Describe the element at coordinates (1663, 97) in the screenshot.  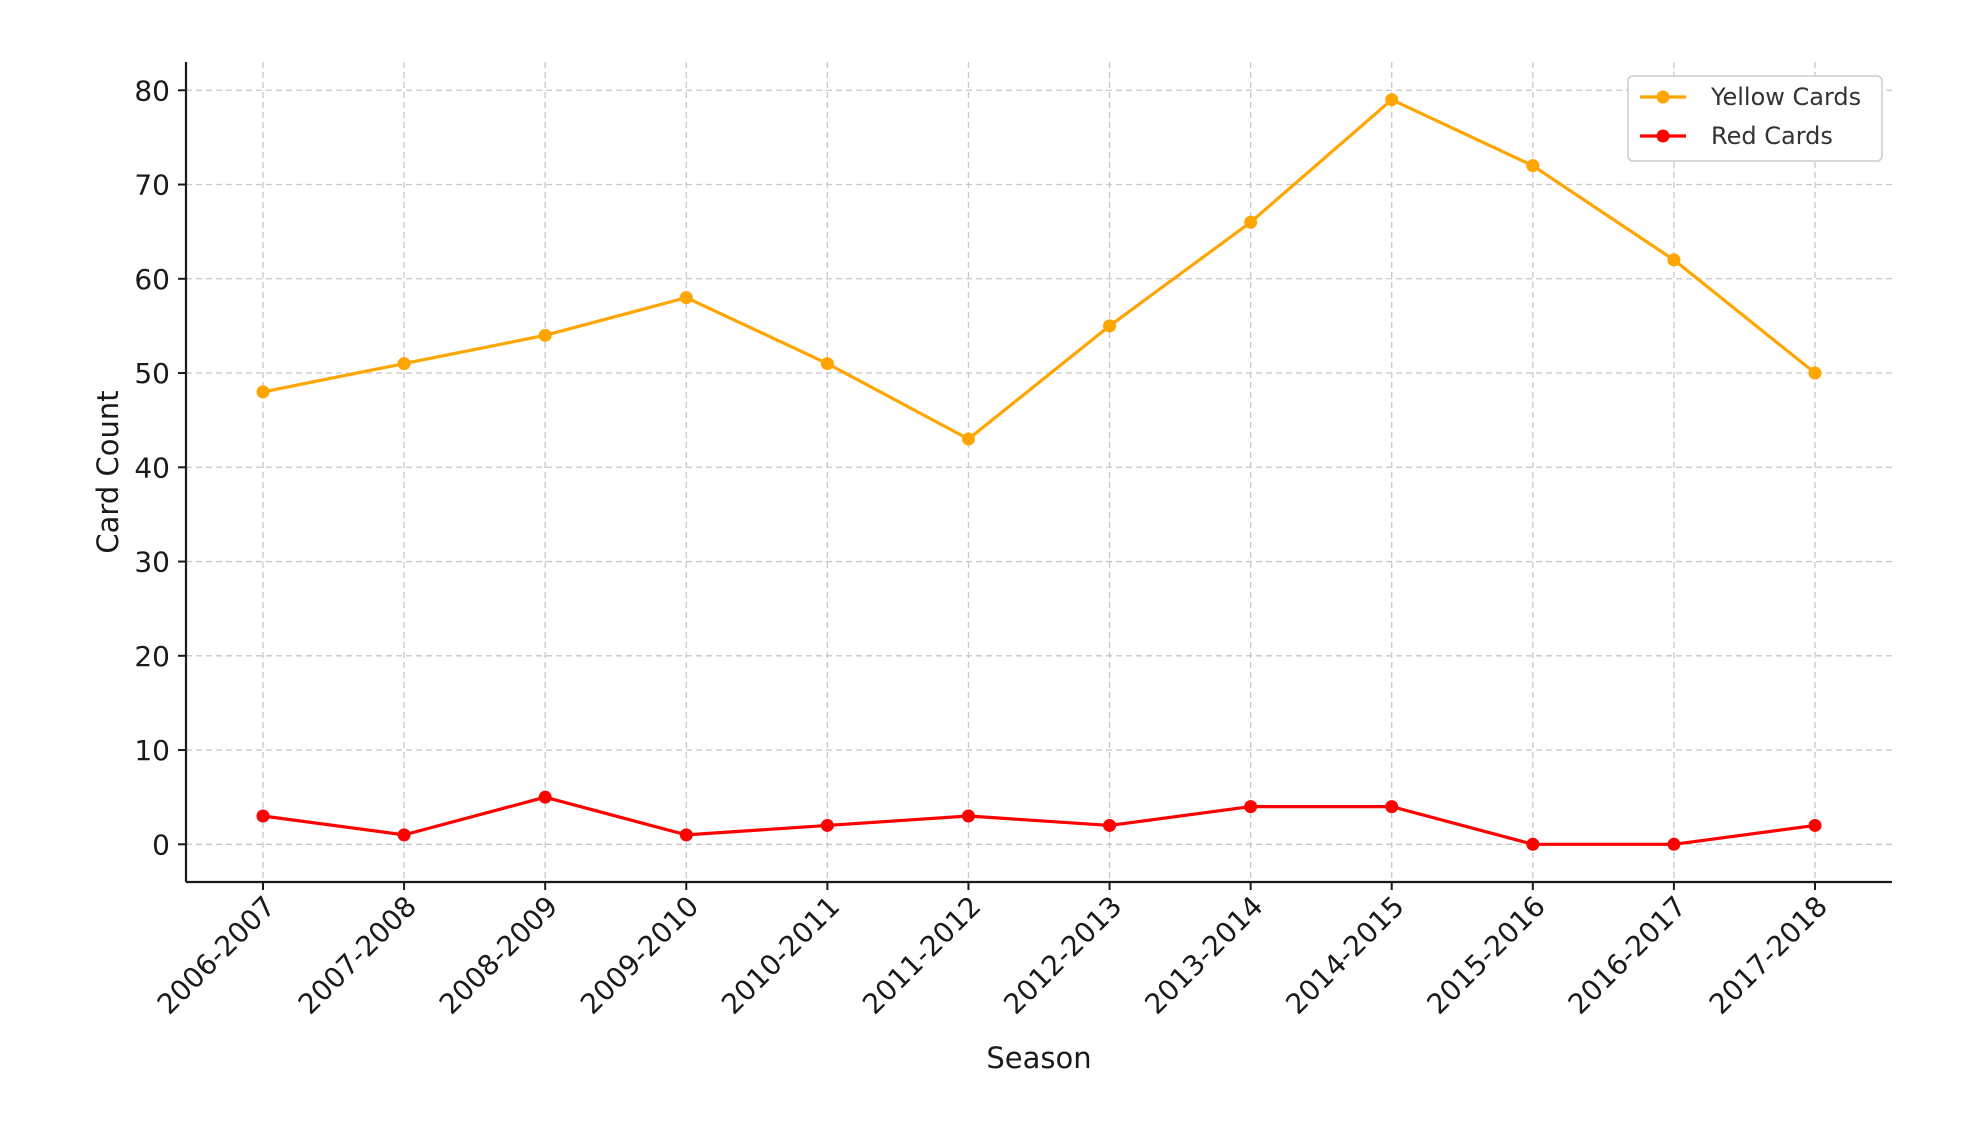
I see `yellow-cards-legend-marker` at that location.